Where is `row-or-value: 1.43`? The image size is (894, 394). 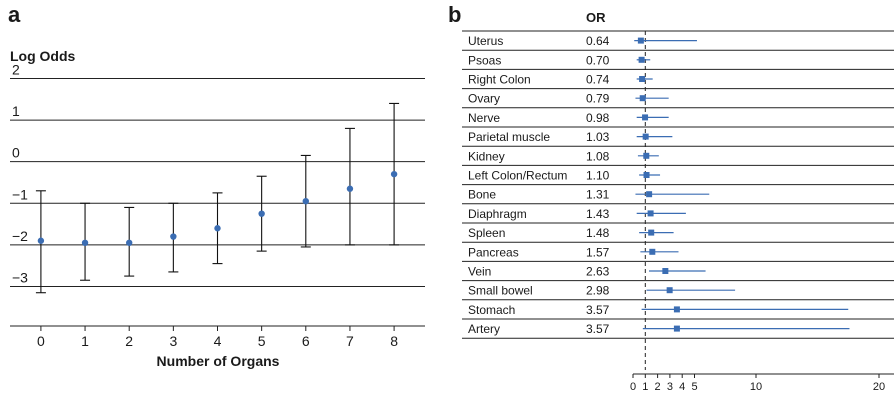
row-or-value: 1.43 is located at coordinates (598, 214).